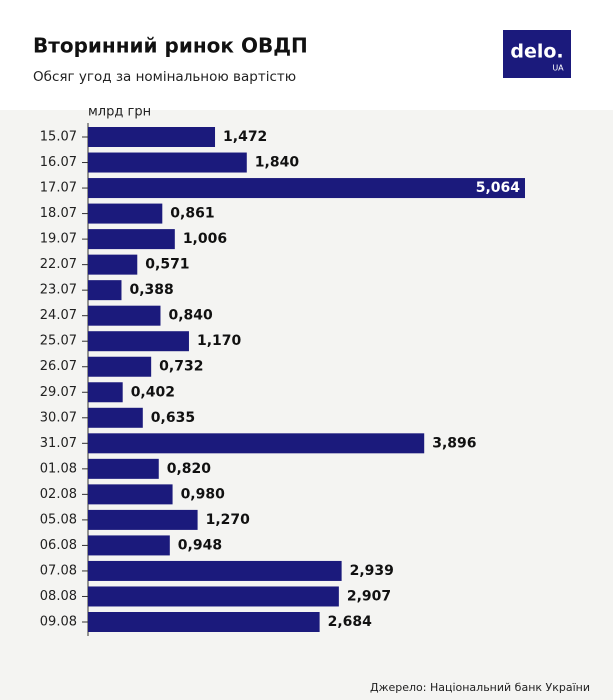  What do you see at coordinates (205, 239) in the screenshot?
I see `value-label: 1,006` at bounding box center [205, 239].